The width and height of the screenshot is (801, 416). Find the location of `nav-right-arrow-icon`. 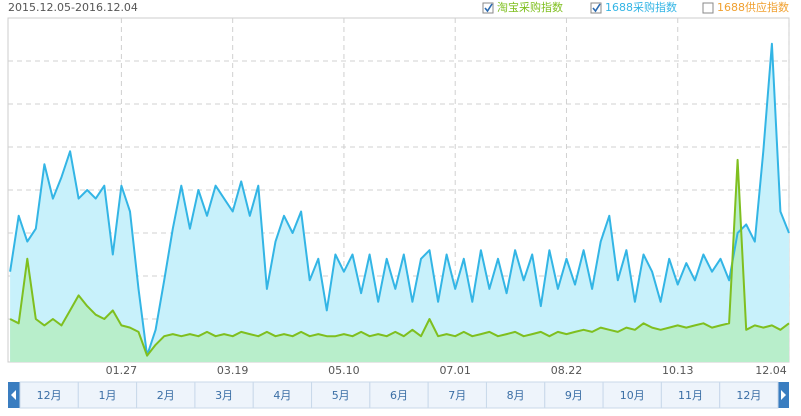

nav-right-arrow-icon is located at coordinates (783, 395).